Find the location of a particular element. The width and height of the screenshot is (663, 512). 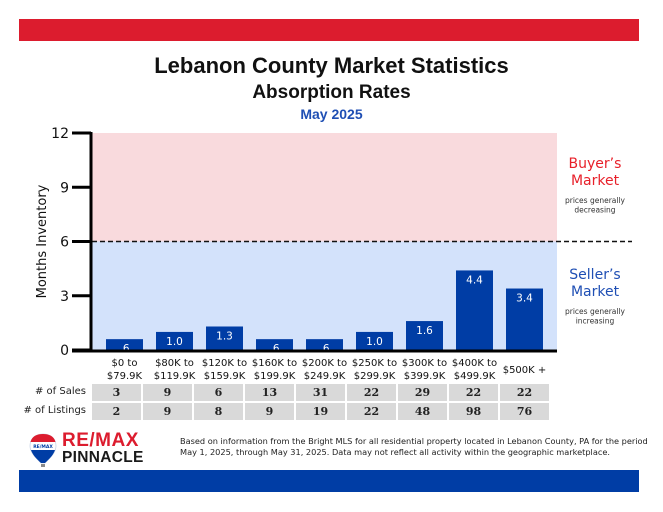

table-cell: 8 is located at coordinates (218, 411).